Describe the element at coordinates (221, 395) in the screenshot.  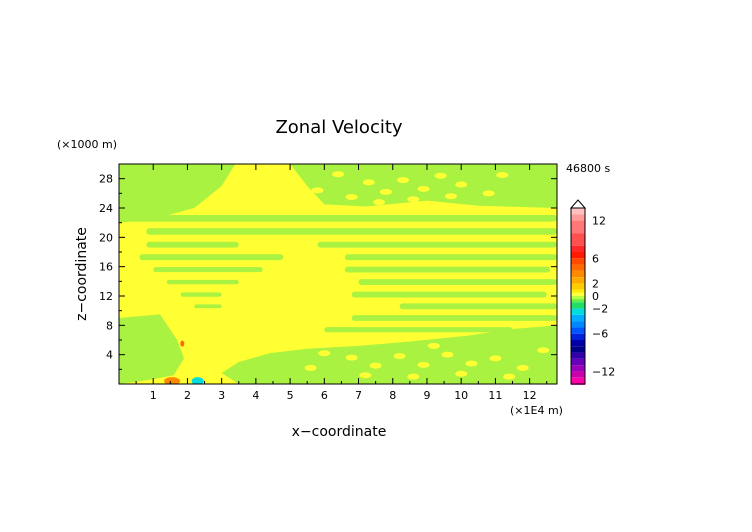
I see `x-tick-label: 3` at that location.